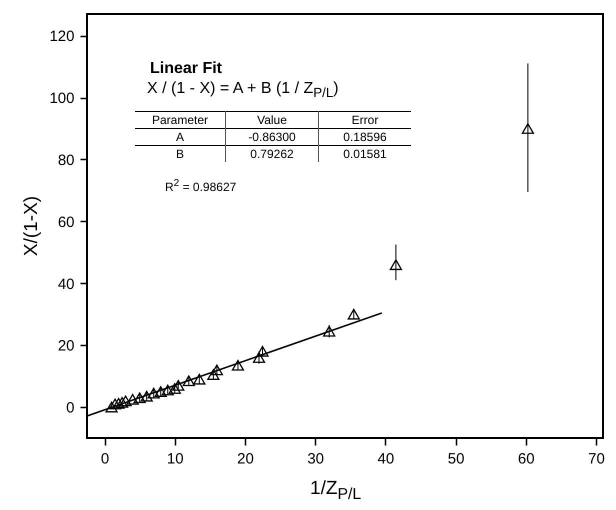 The height and width of the screenshot is (510, 616). Describe the element at coordinates (70, 408) in the screenshot. I see `y-tick-label: 0` at that location.